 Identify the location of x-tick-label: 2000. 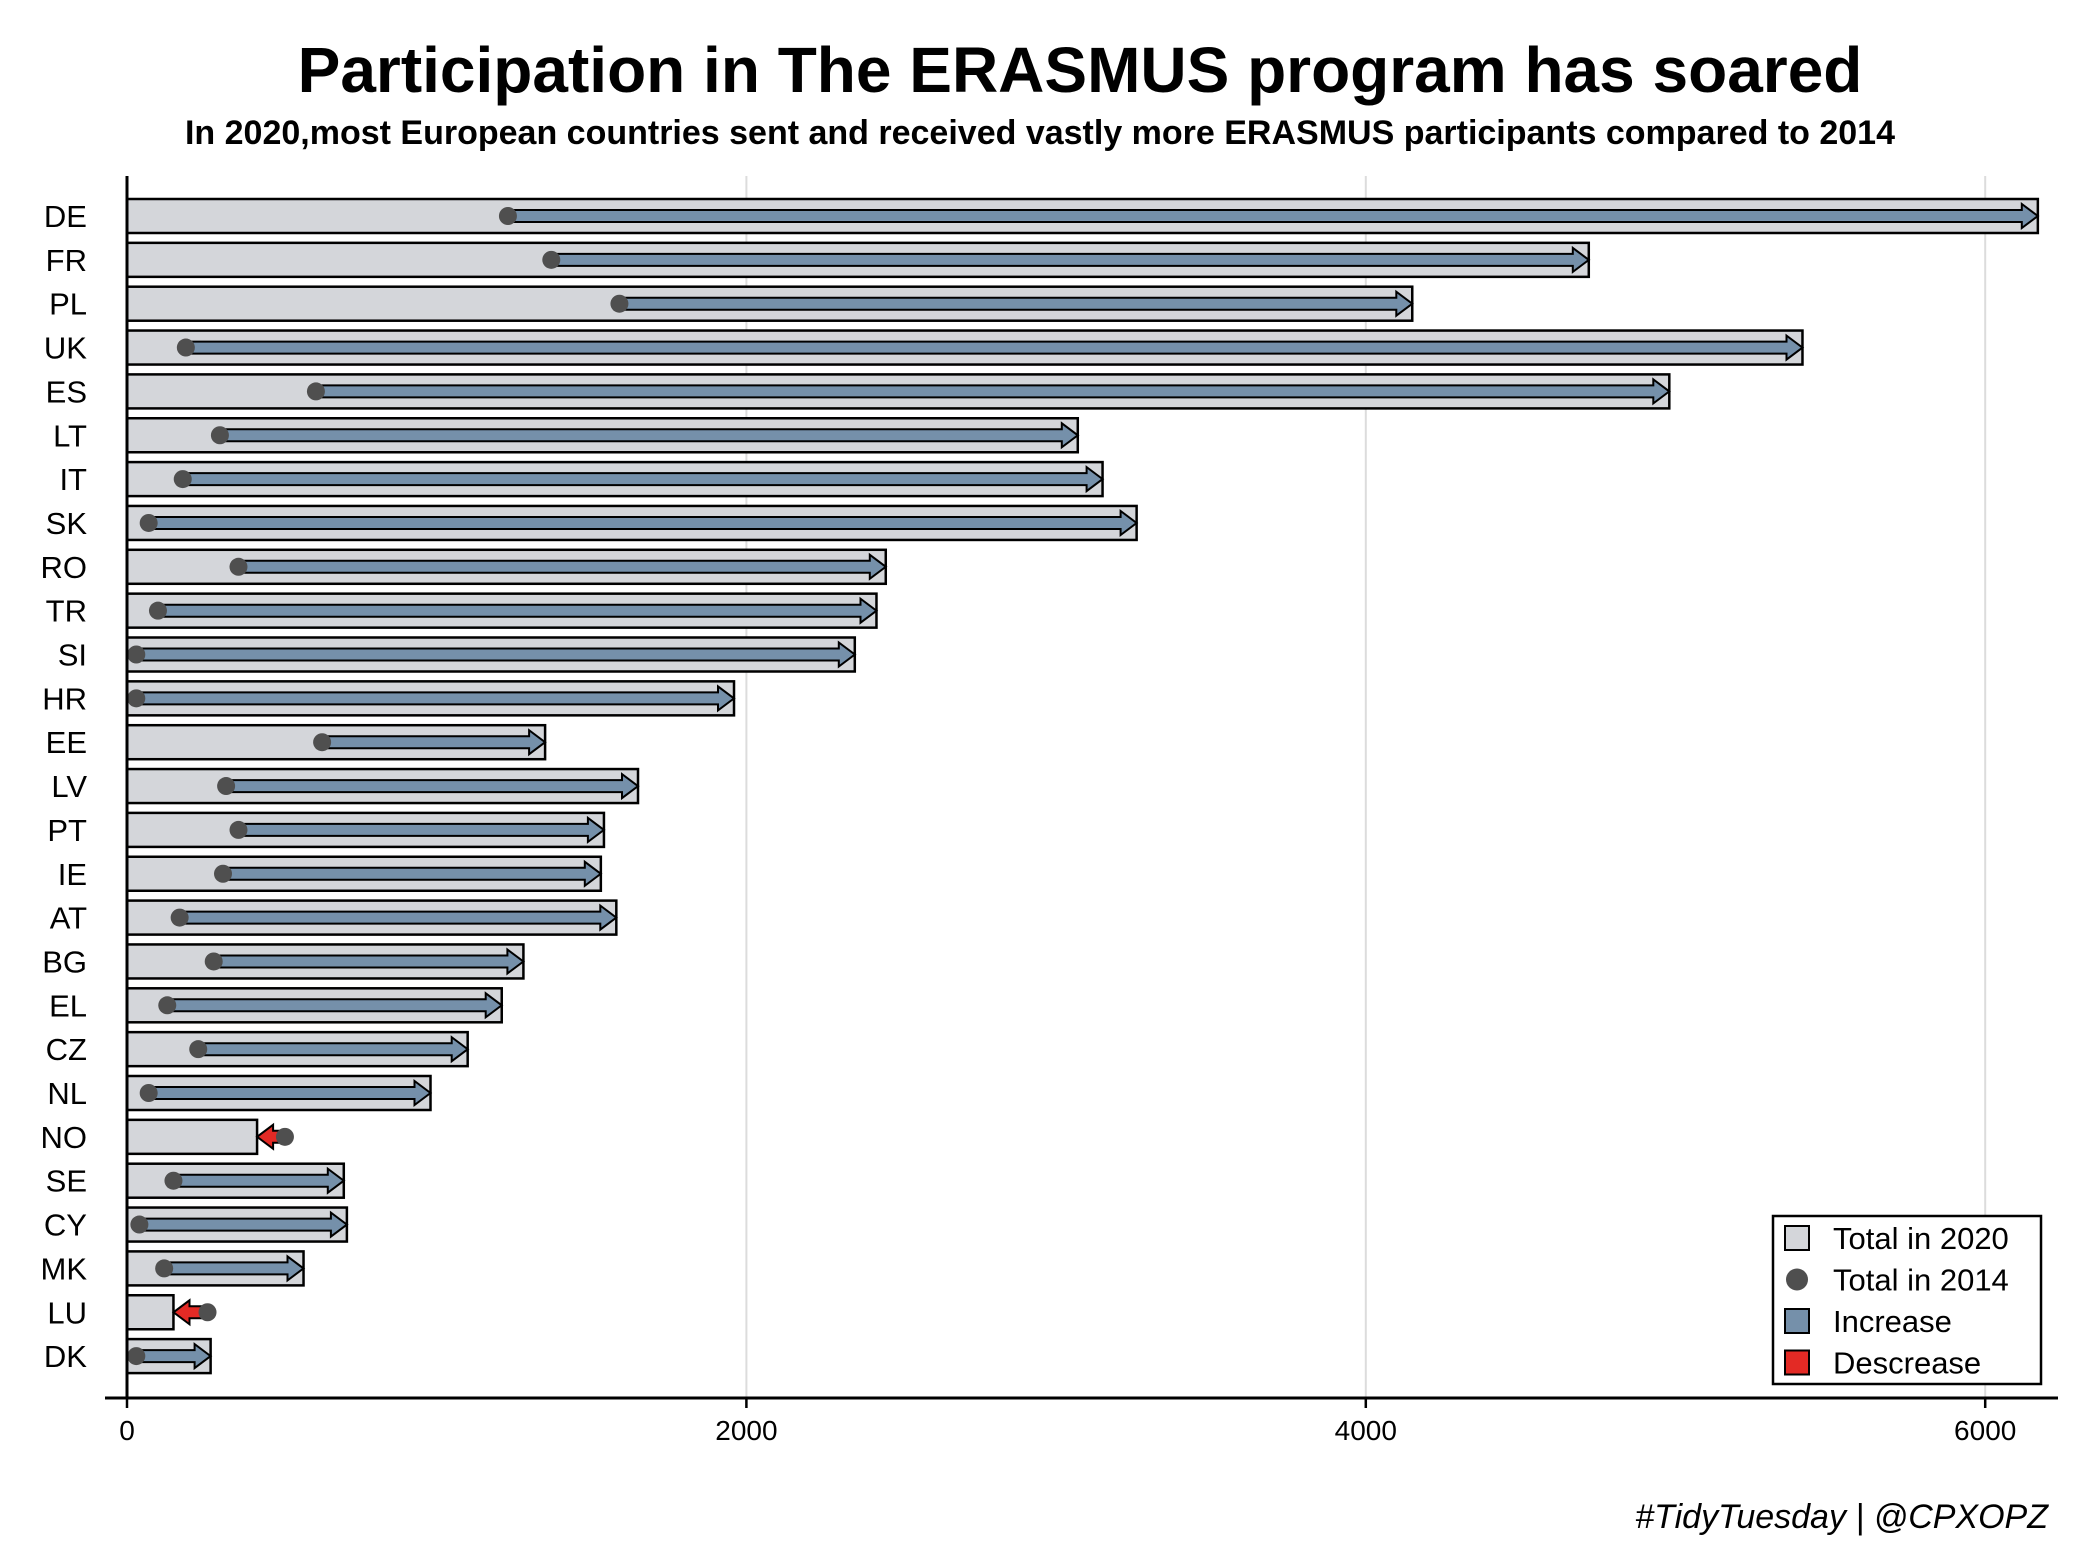
(746, 1430).